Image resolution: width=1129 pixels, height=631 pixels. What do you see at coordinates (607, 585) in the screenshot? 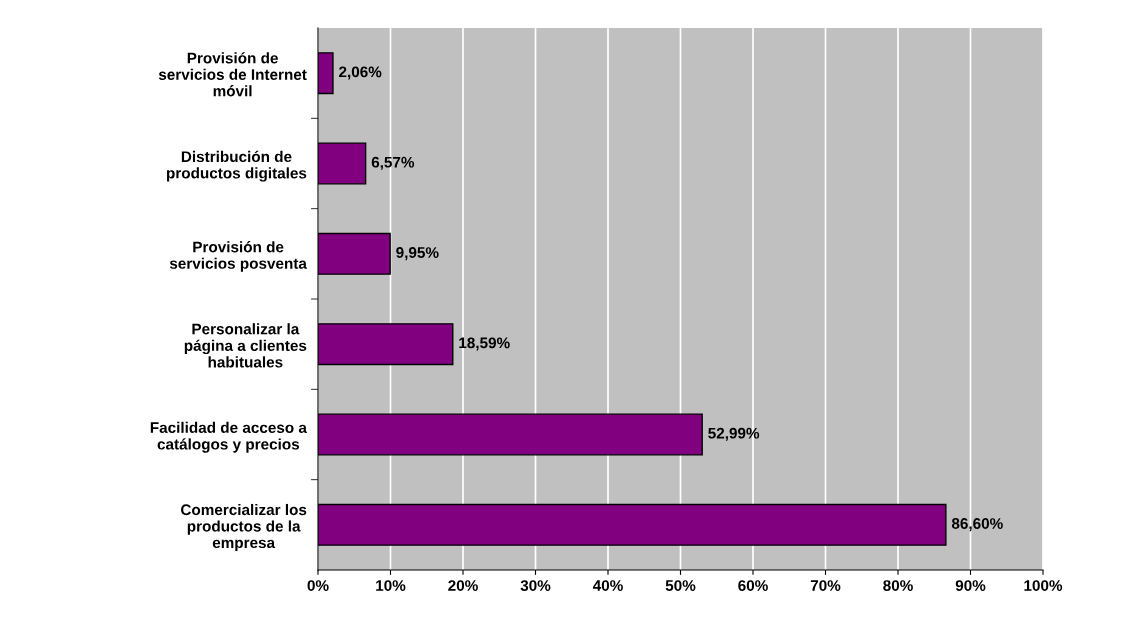
I see `x-tick-label: 40%` at bounding box center [607, 585].